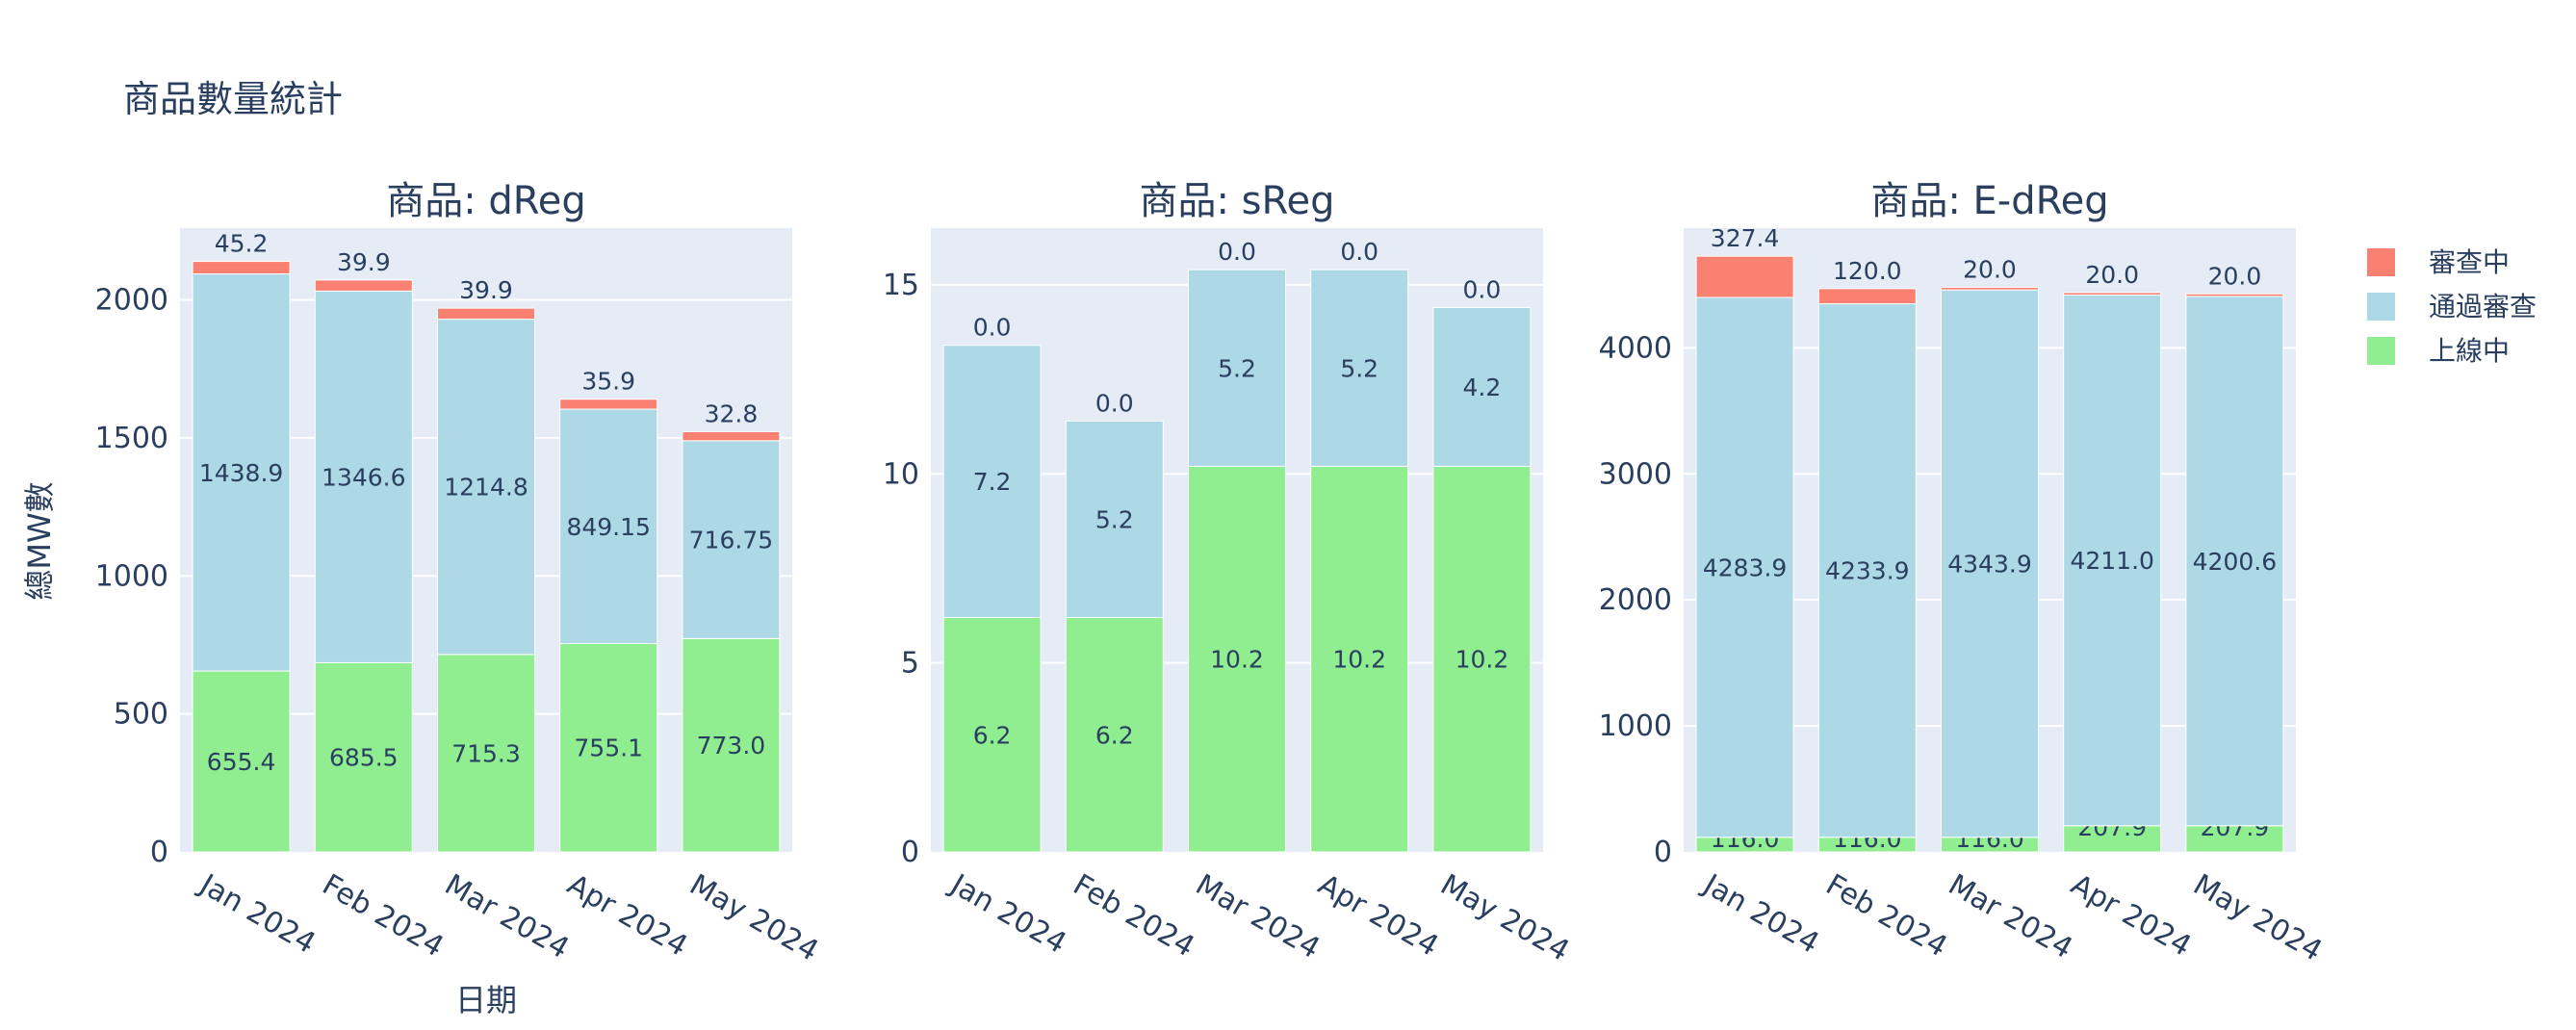 This screenshot has width=2576, height=1030. Describe the element at coordinates (2470, 262) in the screenshot. I see `legend-label: 審查中` at that location.